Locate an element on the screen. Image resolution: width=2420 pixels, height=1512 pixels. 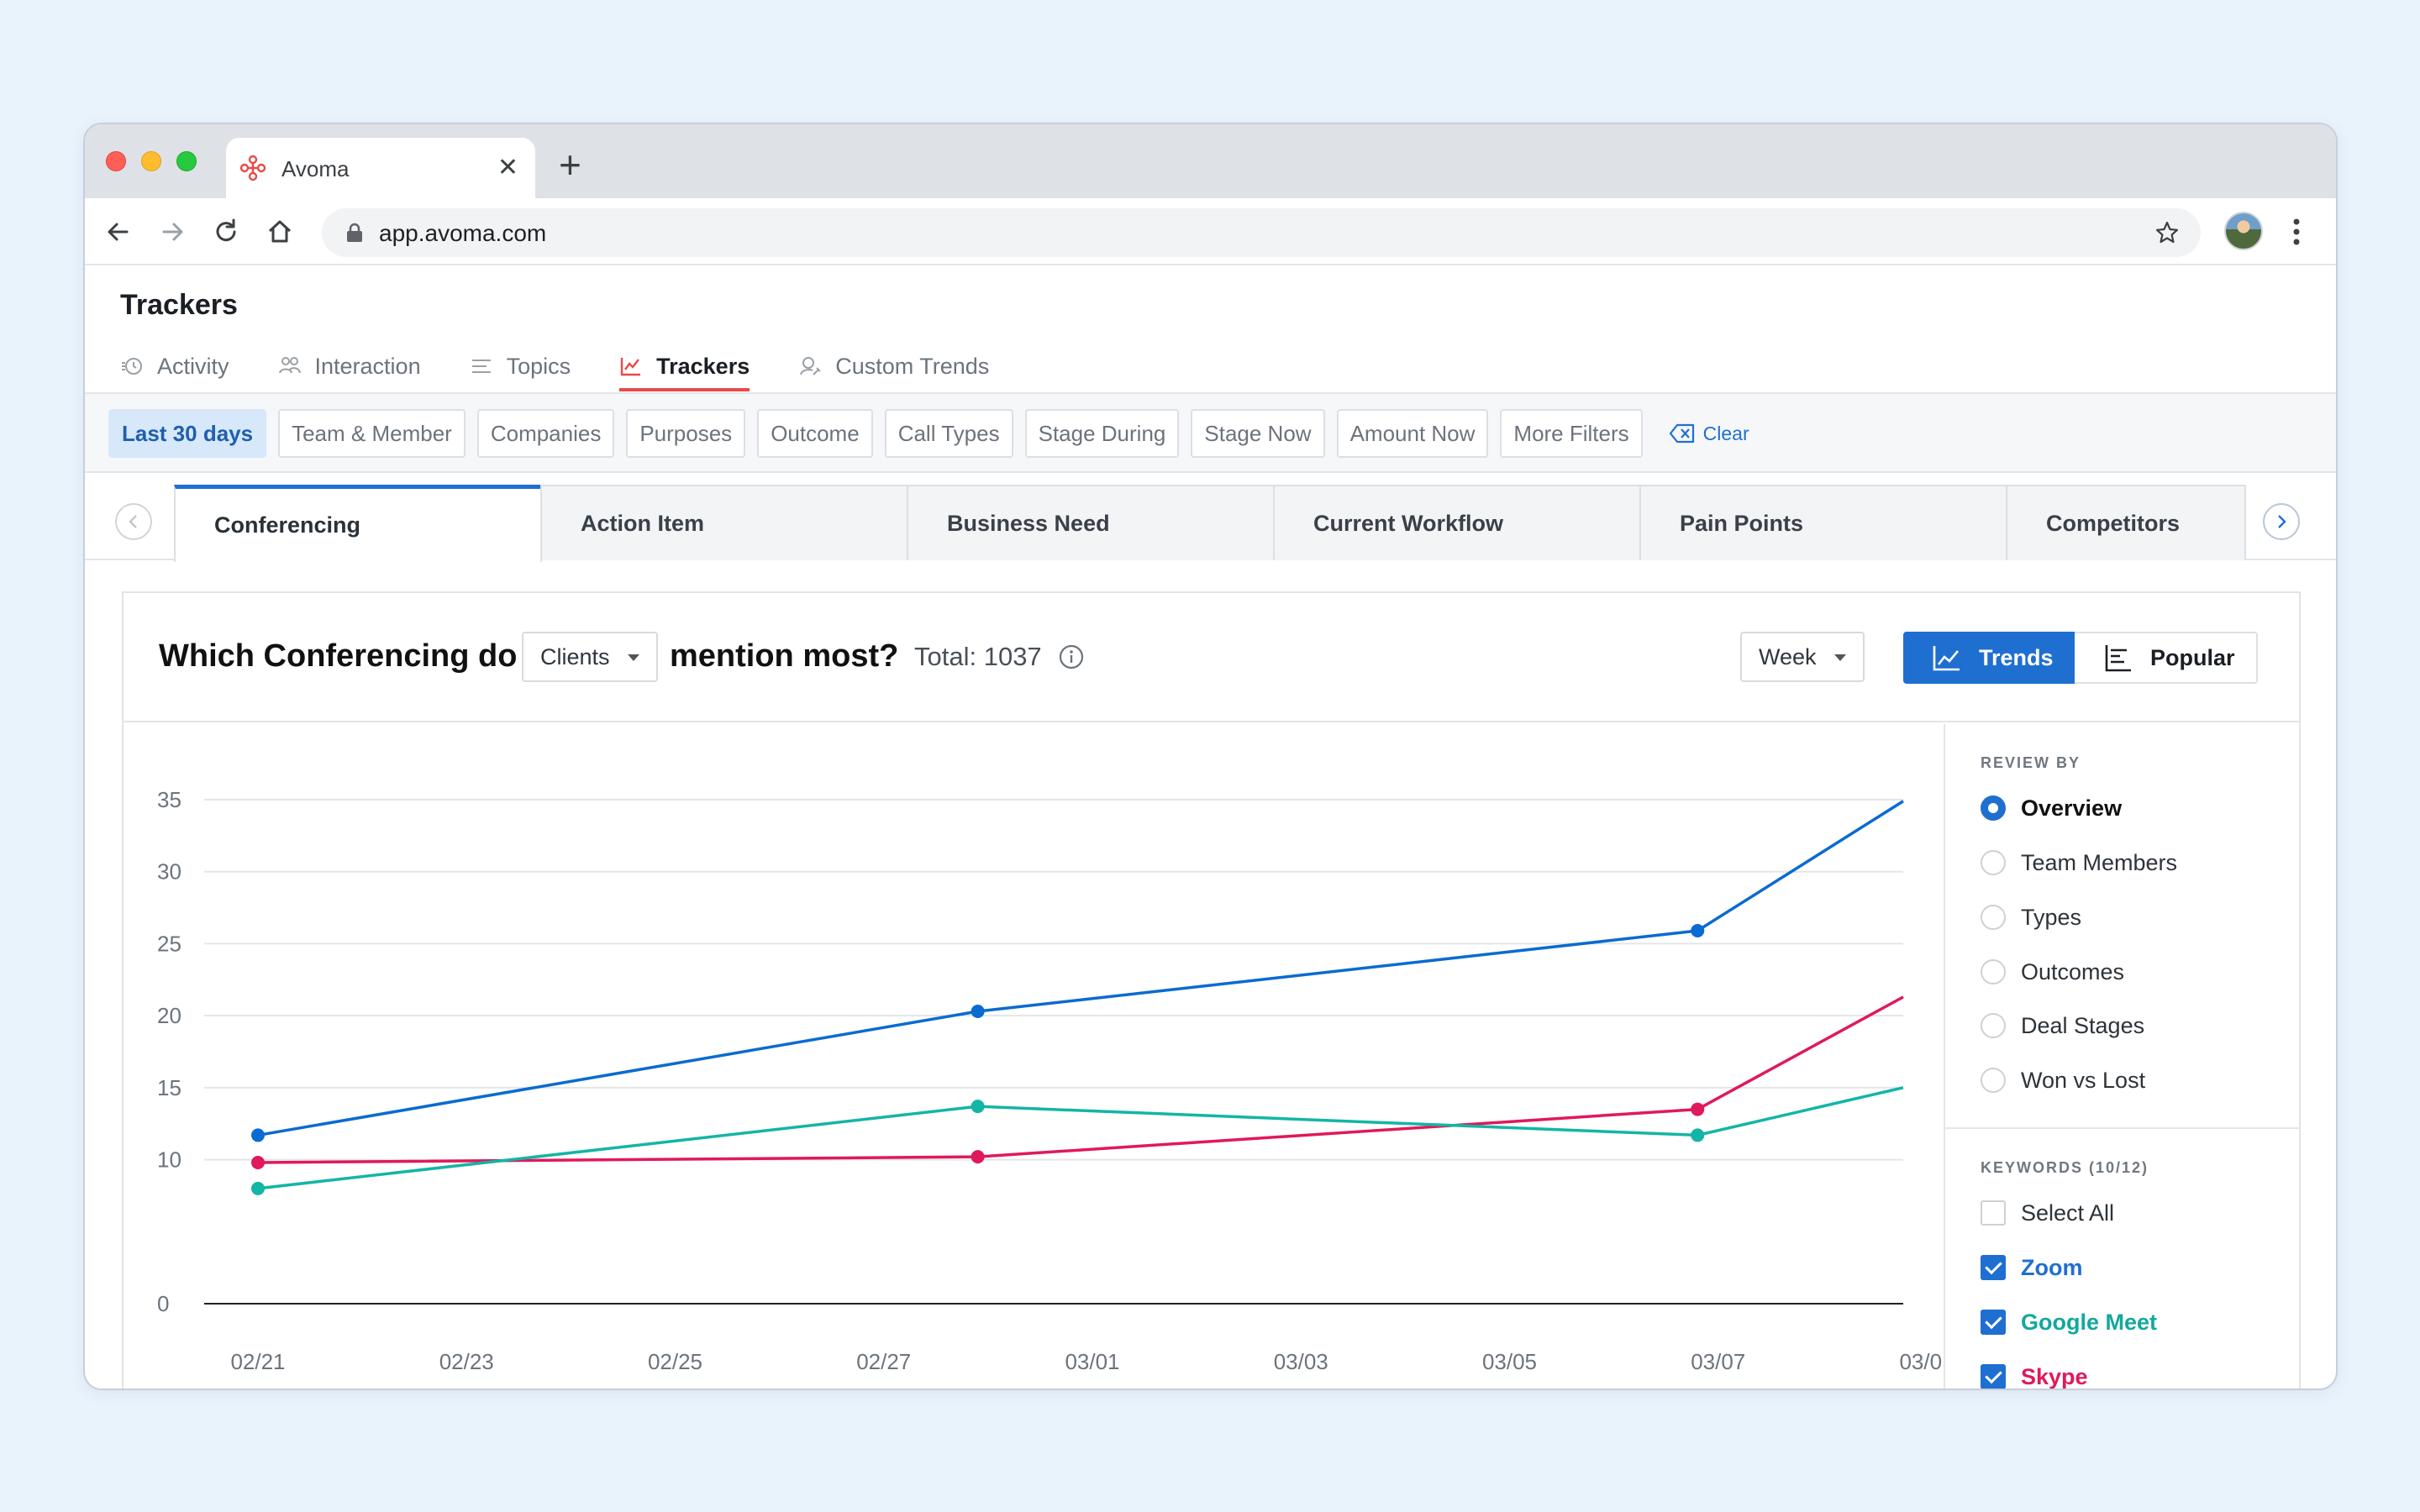
review-option-team-members: Team Members is located at coordinates (2079, 862).